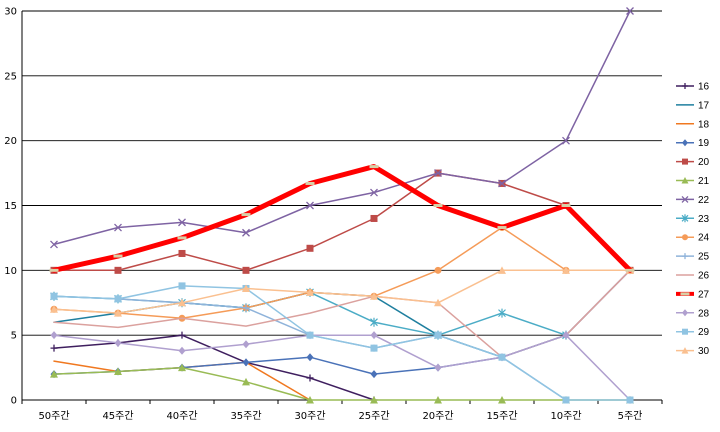 The image size is (720, 432). I want to click on legend-item-30: 30, so click(693, 351).